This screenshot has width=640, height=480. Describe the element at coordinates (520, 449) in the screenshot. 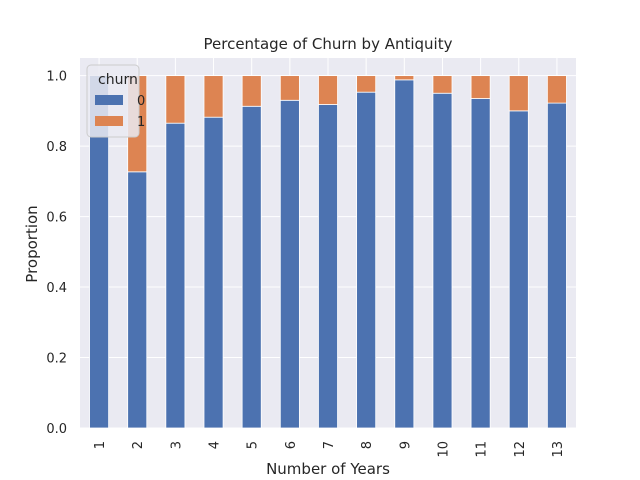

I see `x-tick-label: 12` at that location.